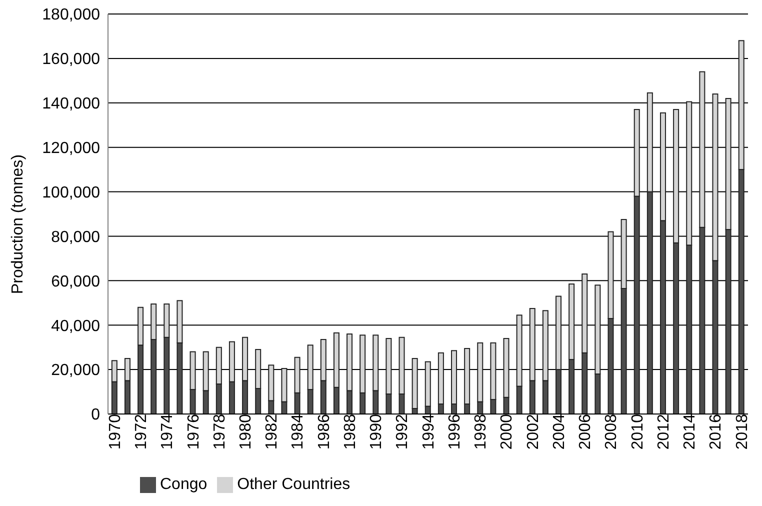 This screenshot has height=506, width=762. Describe the element at coordinates (184, 484) in the screenshot. I see `legend-label: Congo` at that location.